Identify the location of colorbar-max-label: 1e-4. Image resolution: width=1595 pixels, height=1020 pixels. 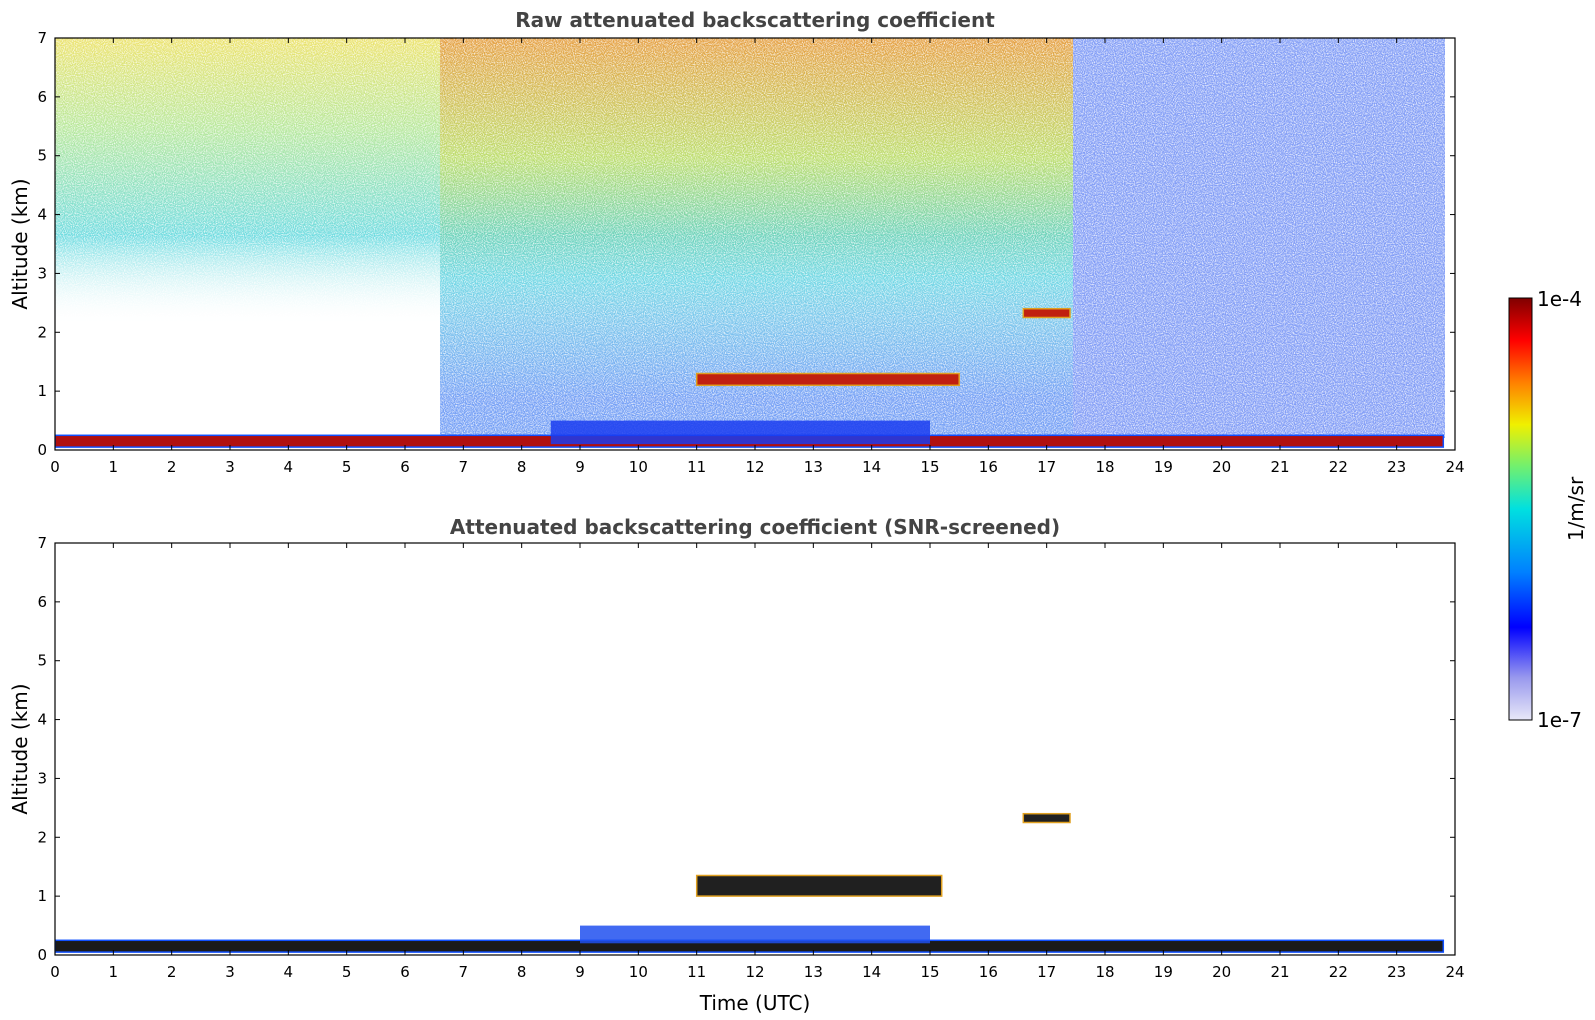
(1559, 299).